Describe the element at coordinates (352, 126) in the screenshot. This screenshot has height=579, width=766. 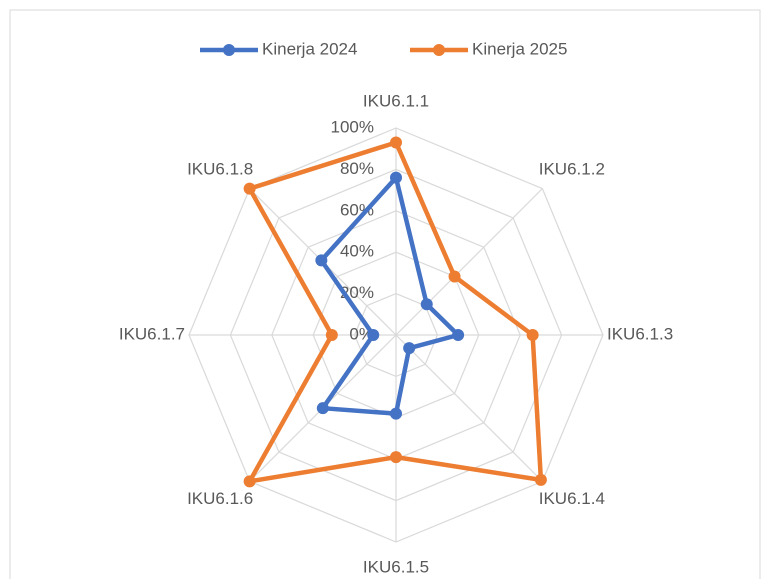
I see `tick-label: 100%` at that location.